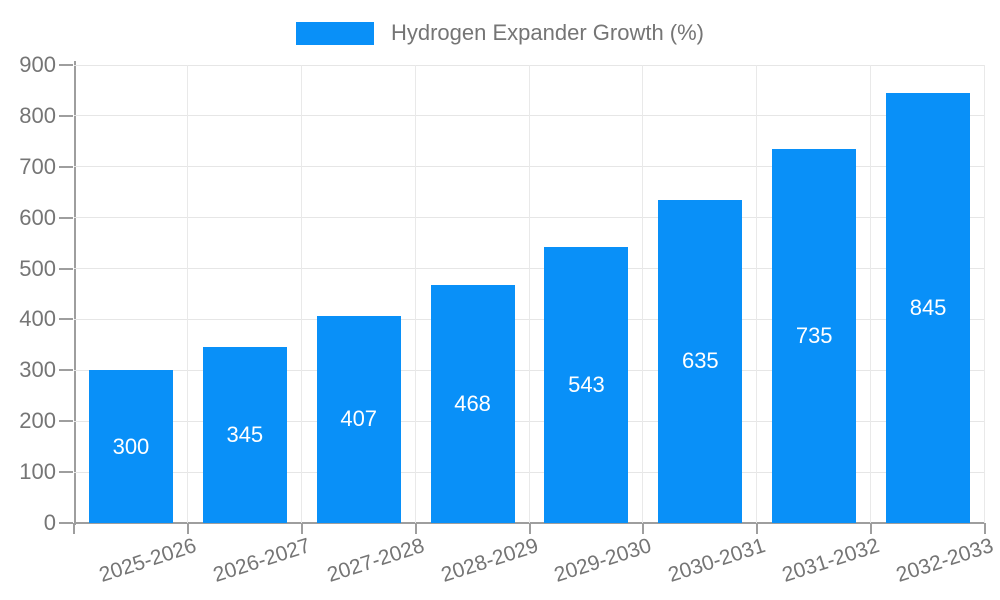 The height and width of the screenshot is (600, 1000). What do you see at coordinates (49, 522) in the screenshot?
I see `y-axis-tick-label: 0` at bounding box center [49, 522].